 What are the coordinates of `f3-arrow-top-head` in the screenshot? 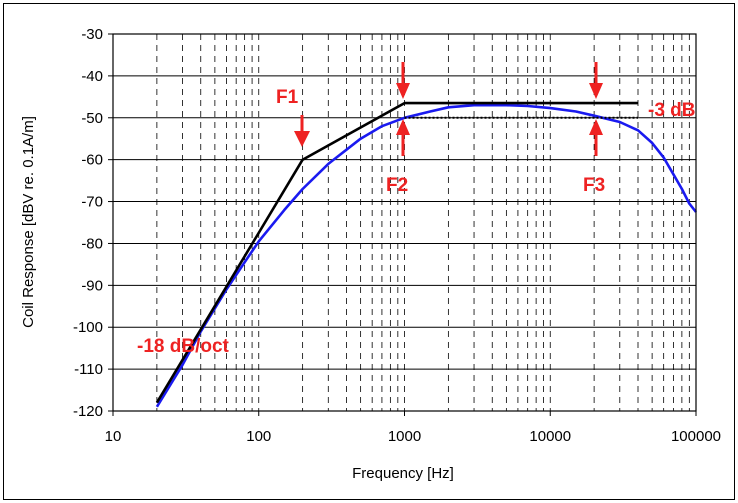 It's located at (596, 91).